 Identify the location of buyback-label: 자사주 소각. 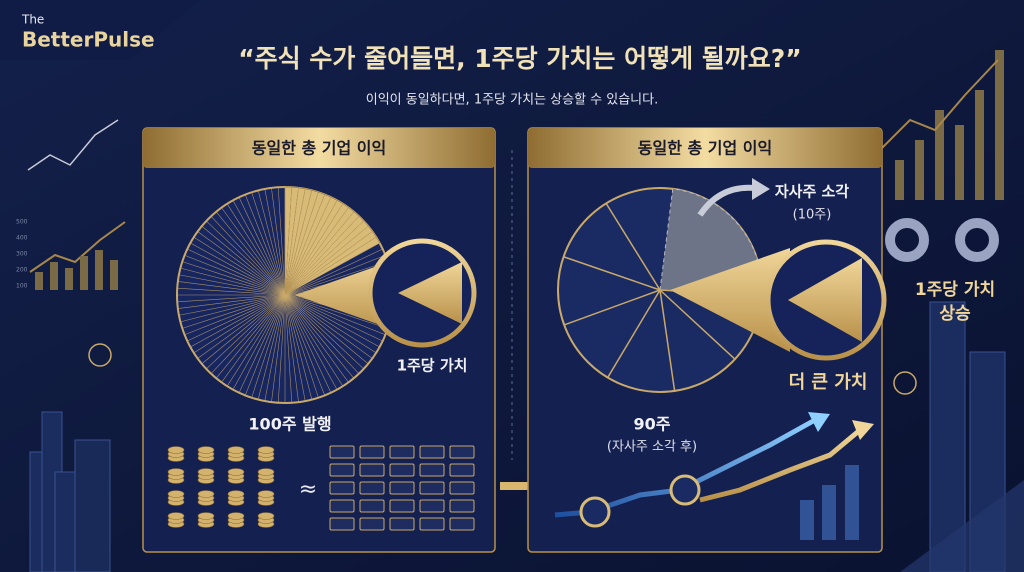
(812, 192).